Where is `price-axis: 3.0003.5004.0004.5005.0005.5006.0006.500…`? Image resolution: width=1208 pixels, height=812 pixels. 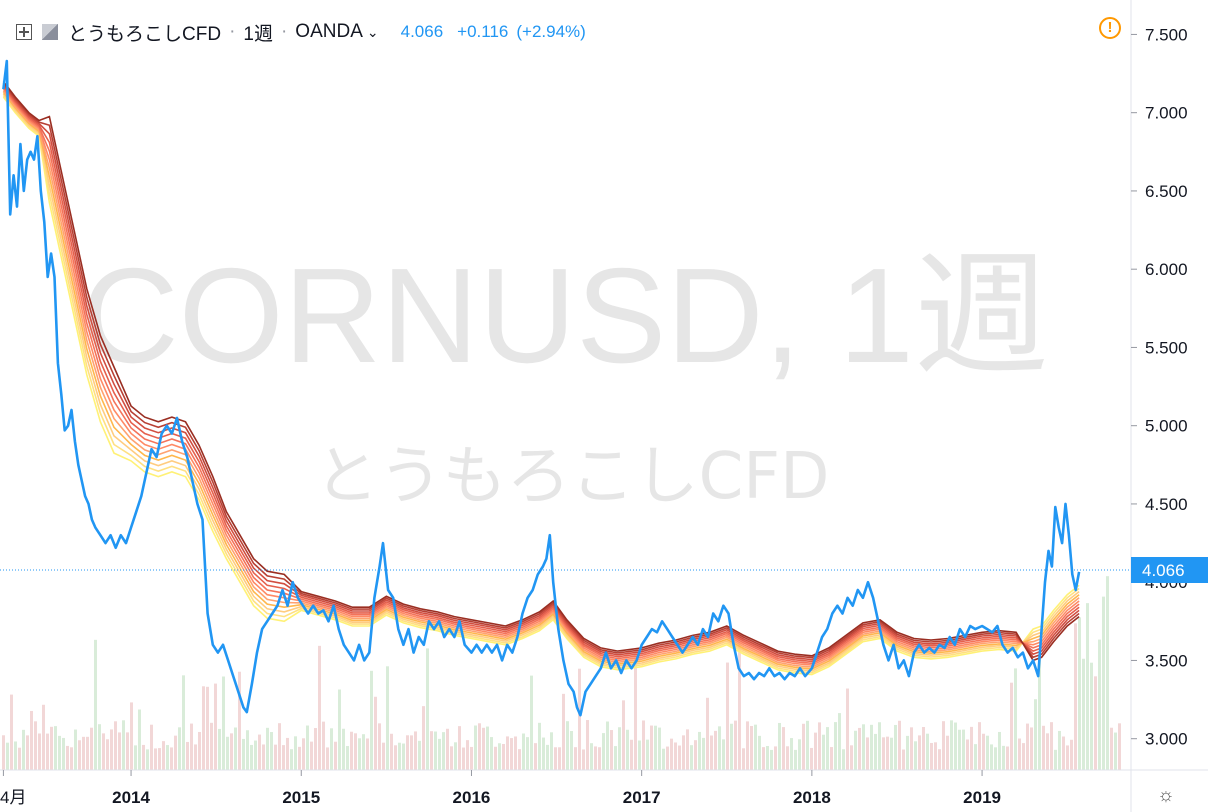 price-axis: 3.0003.5004.0004.5005.0005.5006.0006.500… is located at coordinates (1159, 387).